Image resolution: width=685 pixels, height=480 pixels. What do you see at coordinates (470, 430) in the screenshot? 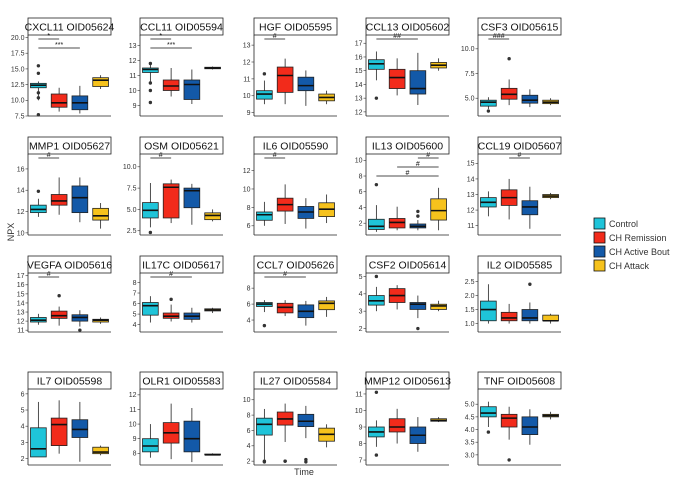
I see `y-tick-label: 4.0` at bounding box center [470, 430].